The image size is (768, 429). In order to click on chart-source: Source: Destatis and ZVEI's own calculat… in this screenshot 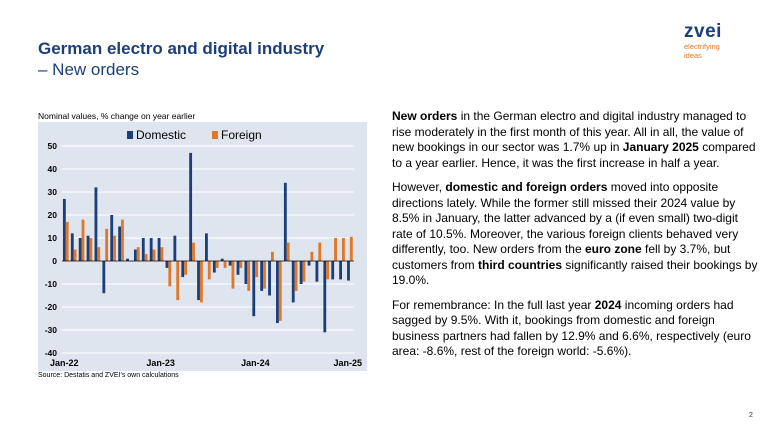, I will do `click(108, 375)`.